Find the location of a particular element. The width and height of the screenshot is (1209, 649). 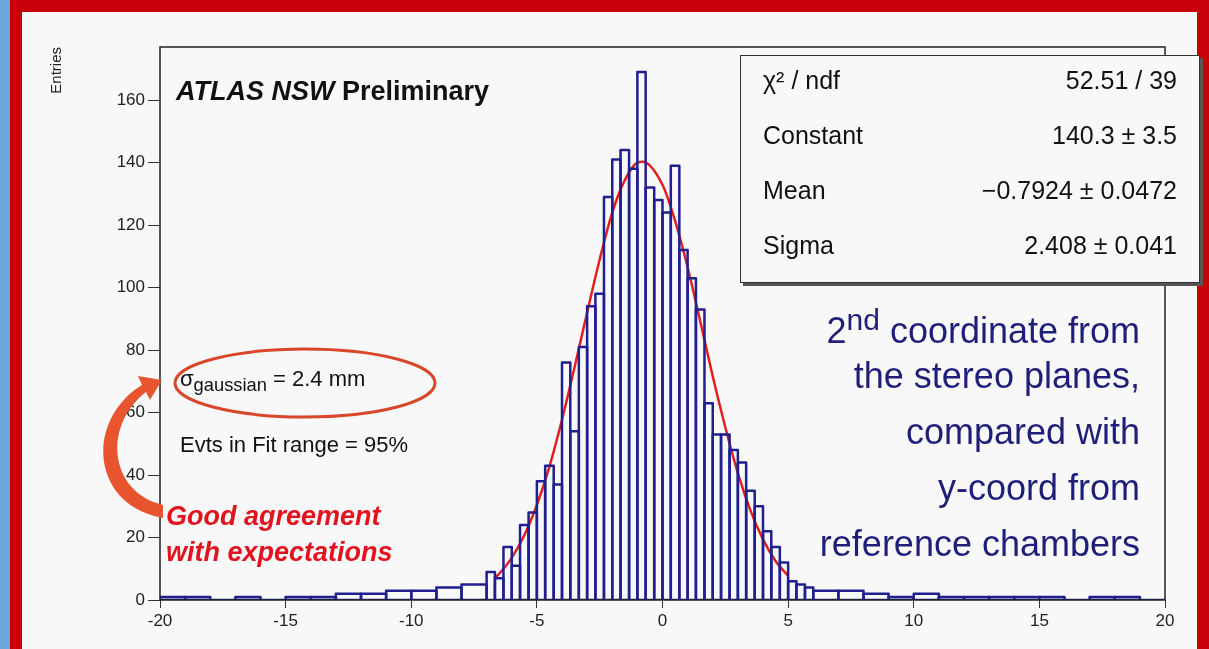

annotation: ATLAS NSW is located at coordinates (255, 91).